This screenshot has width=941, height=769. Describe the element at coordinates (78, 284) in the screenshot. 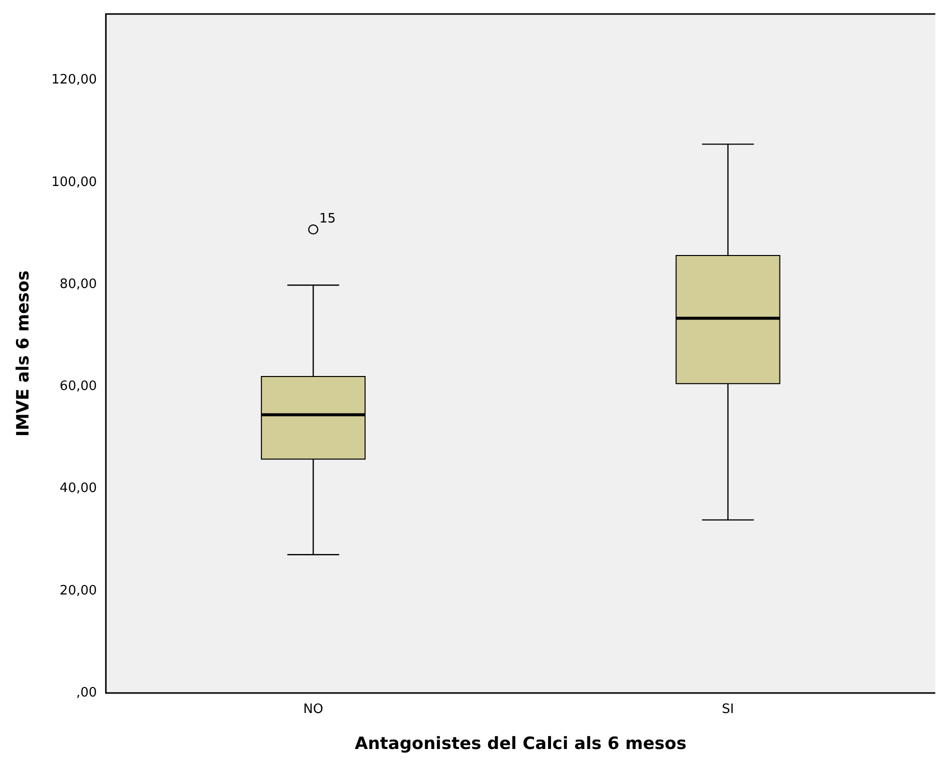

I see `y-tick-label: 80,00` at that location.